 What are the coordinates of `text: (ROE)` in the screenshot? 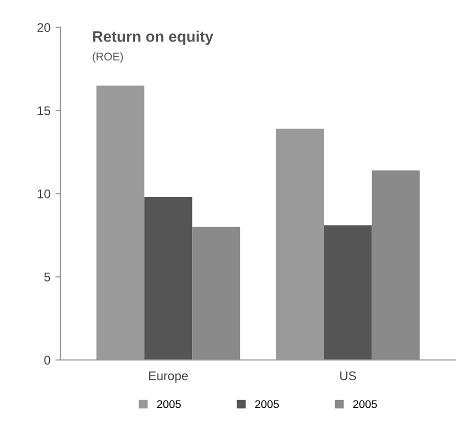 It's located at (107, 57).